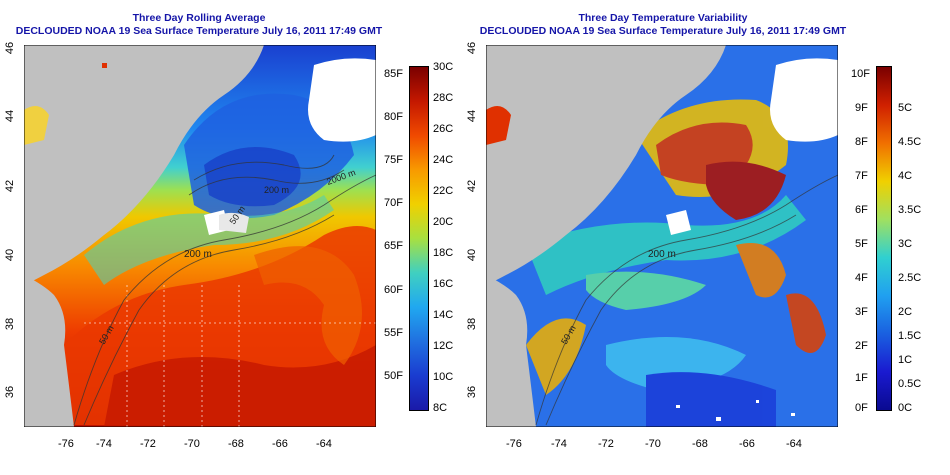 The height and width of the screenshot is (475, 950). What do you see at coordinates (419, 238) in the screenshot?
I see `left-colorbar` at bounding box center [419, 238].